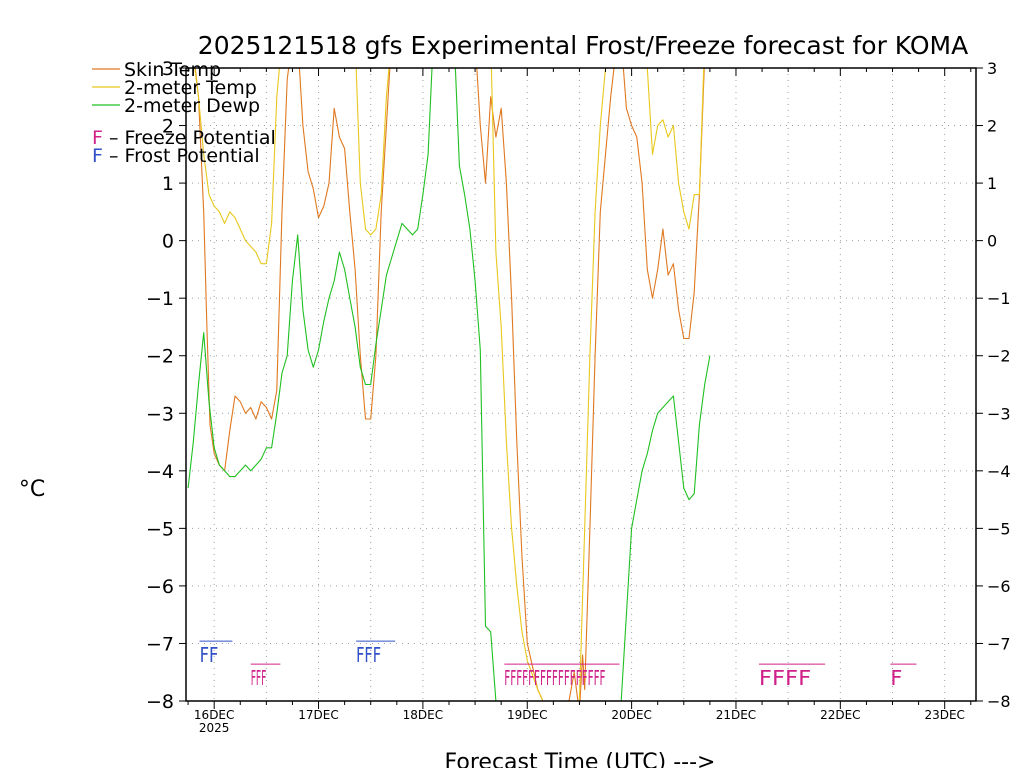 The height and width of the screenshot is (768, 1024). Describe the element at coordinates (259, 678) in the screenshot. I see `freeze-potential-marker: FFF` at that location.